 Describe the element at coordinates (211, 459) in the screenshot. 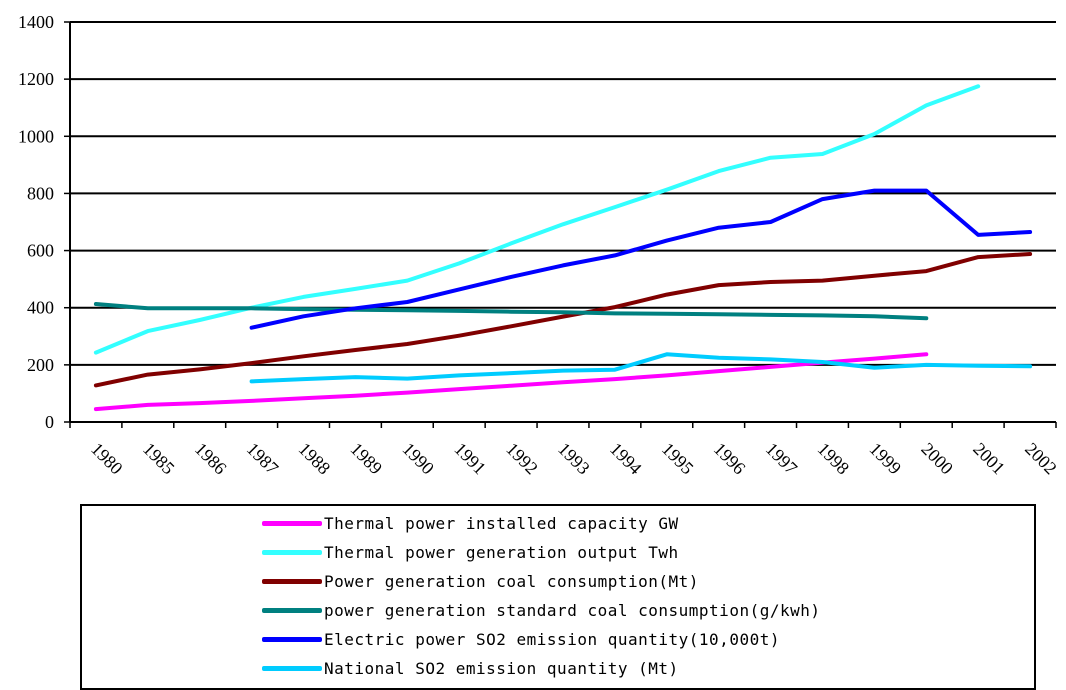

I see `x-tick-label: 1986` at that location.